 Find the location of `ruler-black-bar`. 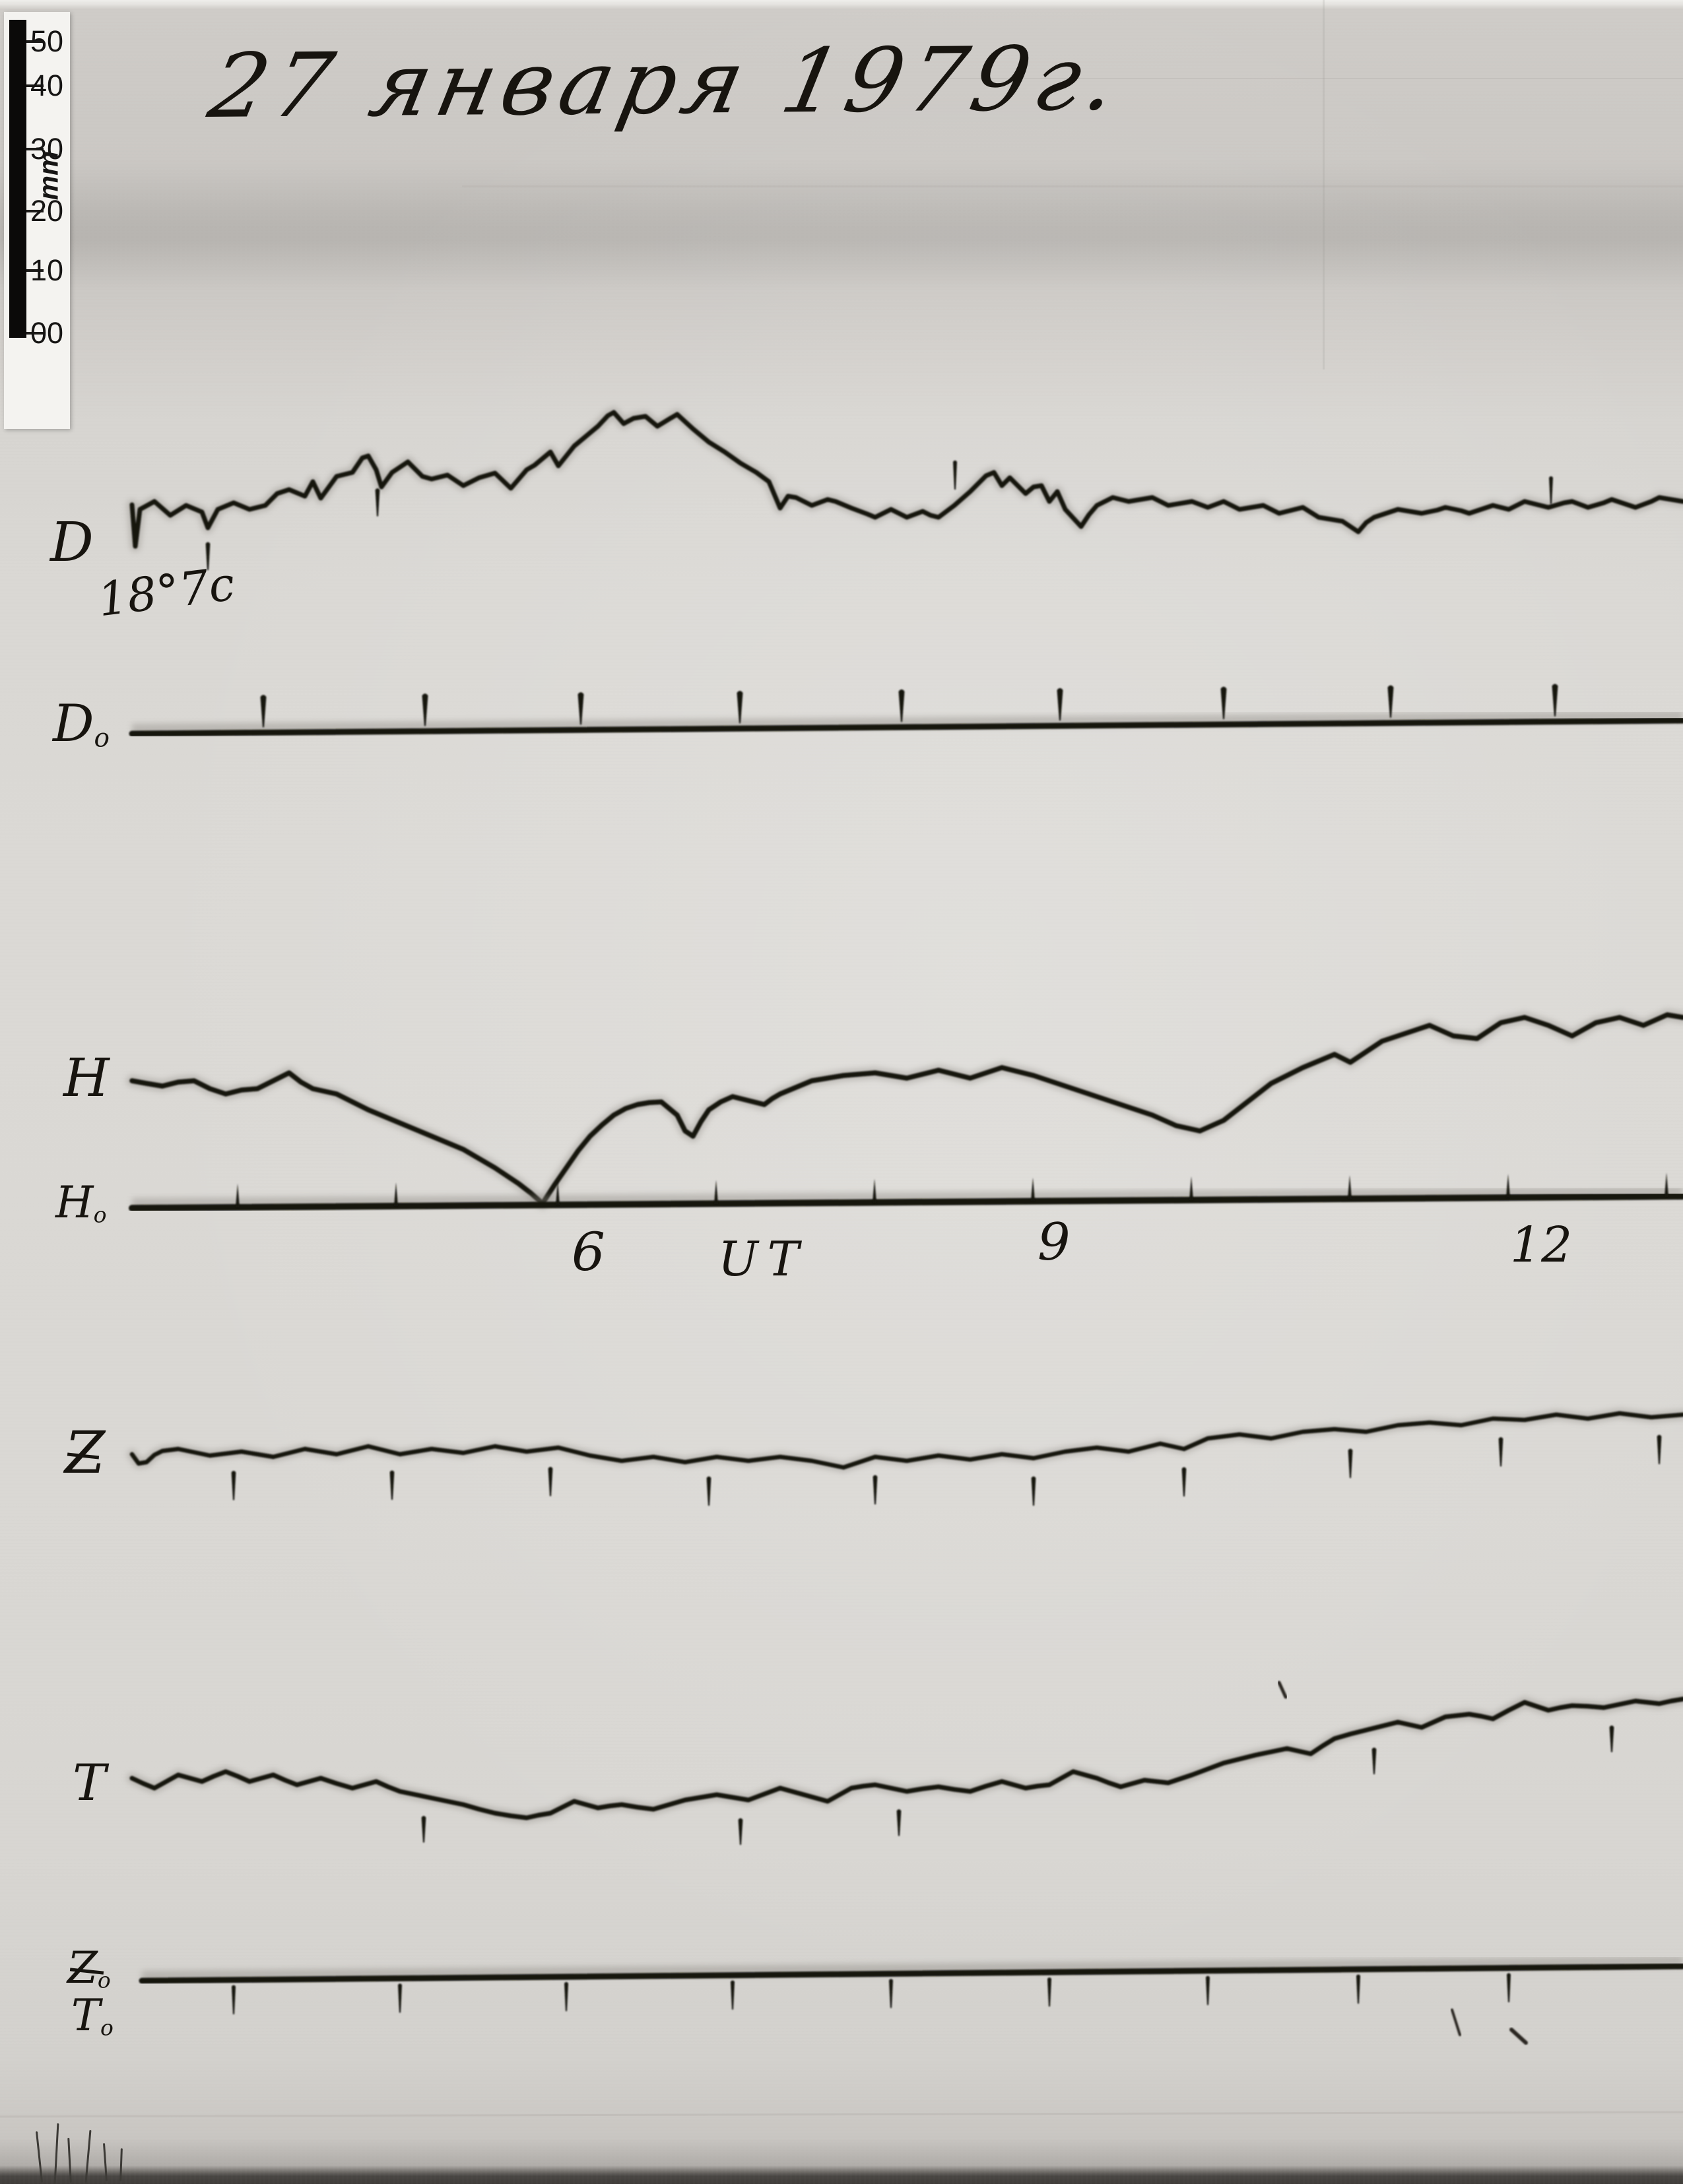

ruler-black-bar is located at coordinates (17, 179).